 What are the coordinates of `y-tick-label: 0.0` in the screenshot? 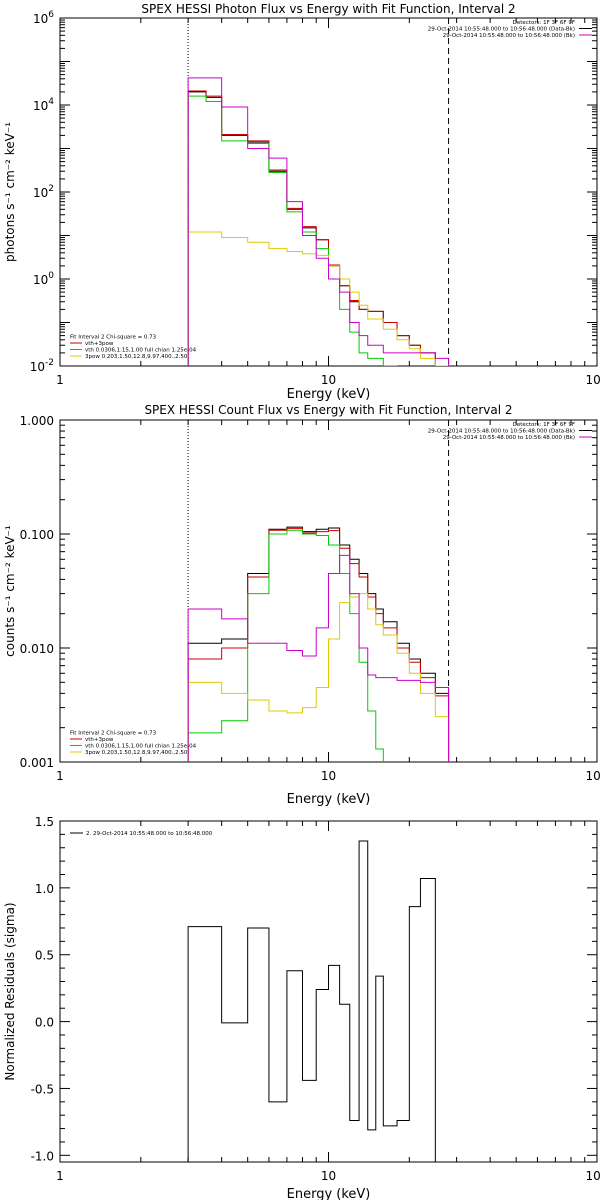 It's located at (44, 1023).